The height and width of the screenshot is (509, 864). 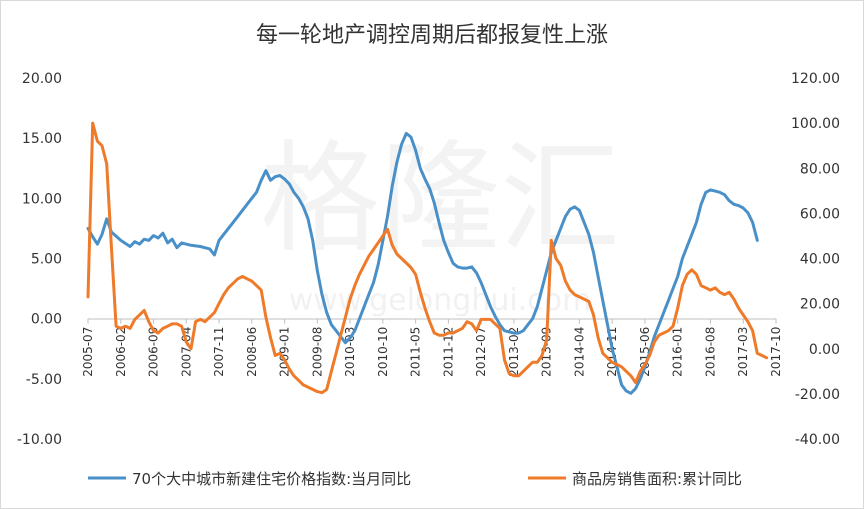 I want to click on x-tick-label: 2006-02, so click(x=121, y=352).